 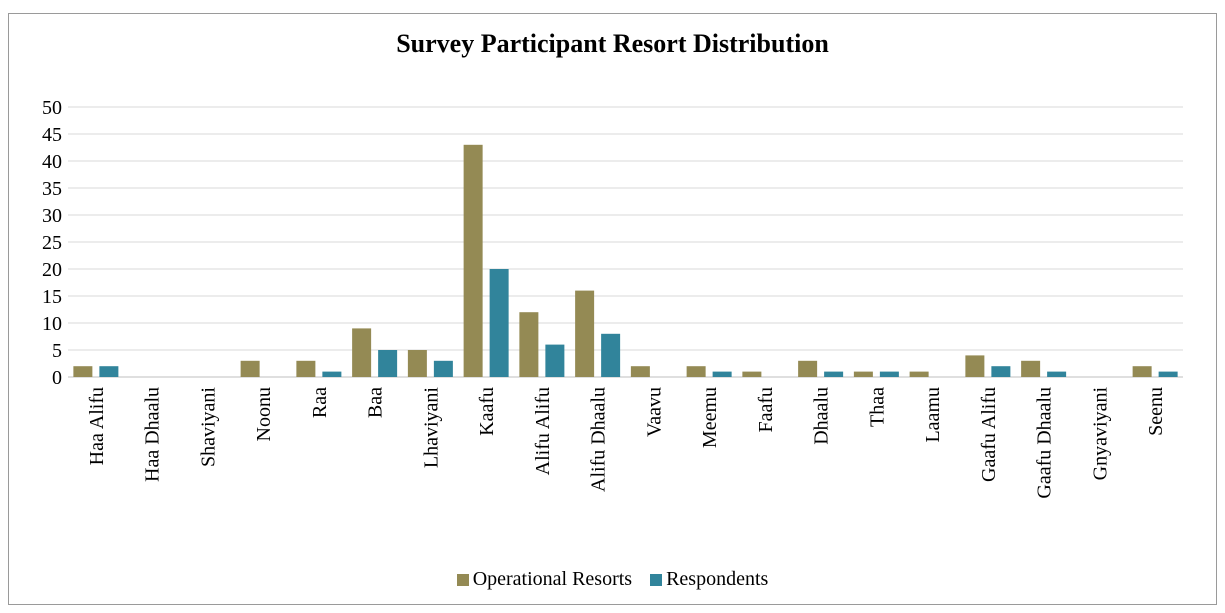 I want to click on x-tick-label: Thaa, so click(x=877, y=407).